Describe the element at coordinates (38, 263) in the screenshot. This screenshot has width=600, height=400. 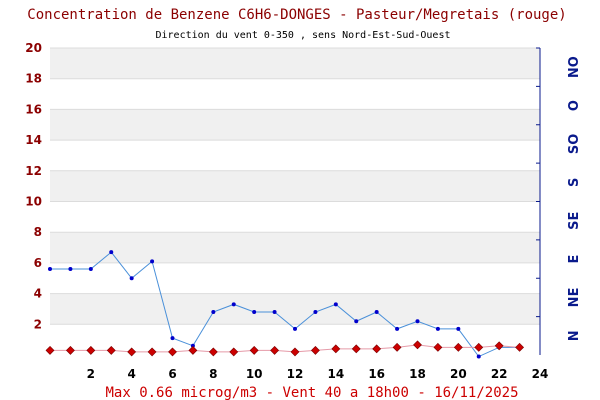
I see `y-tick-label: 6` at that location.